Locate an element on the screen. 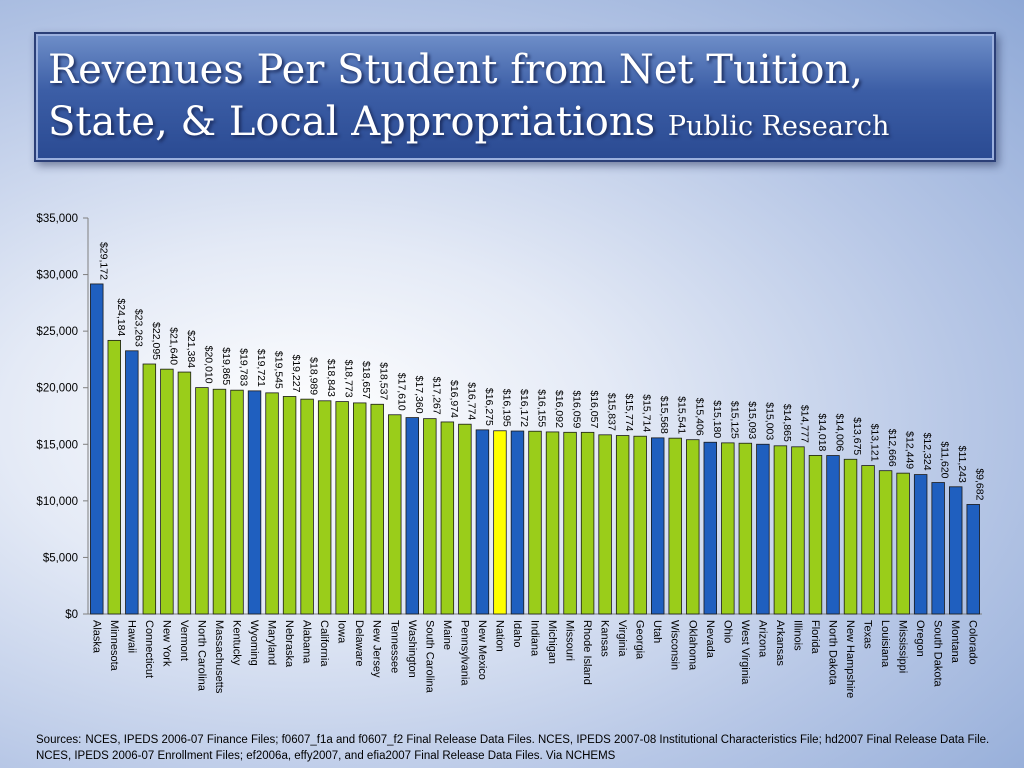 The width and height of the screenshot is (1024, 768). bar-south-carolina is located at coordinates (430, 516).